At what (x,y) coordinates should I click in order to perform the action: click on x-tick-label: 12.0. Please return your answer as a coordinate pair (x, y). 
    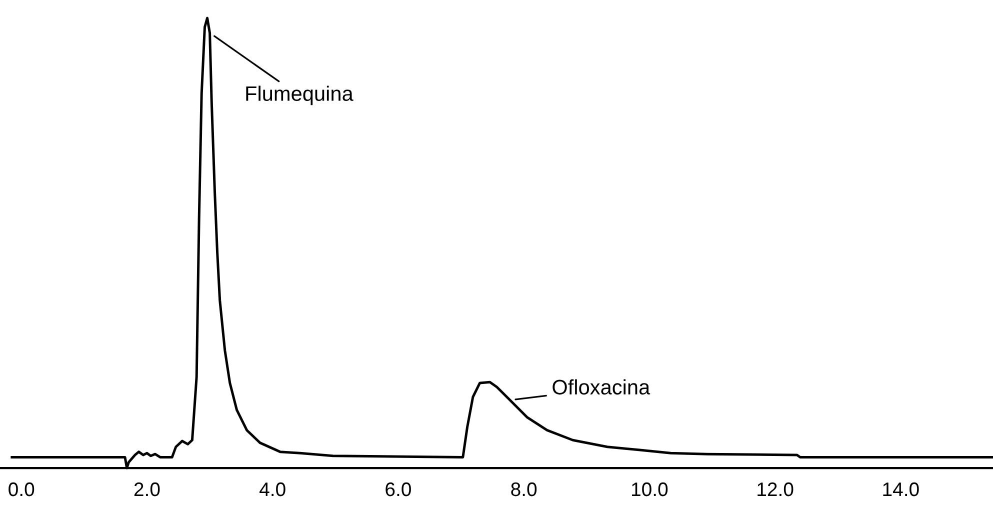
    Looking at the image, I should click on (776, 489).